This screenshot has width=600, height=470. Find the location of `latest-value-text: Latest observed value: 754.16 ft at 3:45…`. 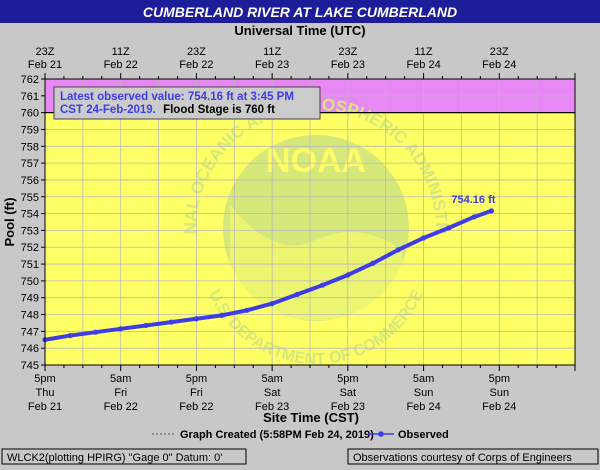

latest-value-text: Latest observed value: 754.16 ft at 3:45… is located at coordinates (177, 97).